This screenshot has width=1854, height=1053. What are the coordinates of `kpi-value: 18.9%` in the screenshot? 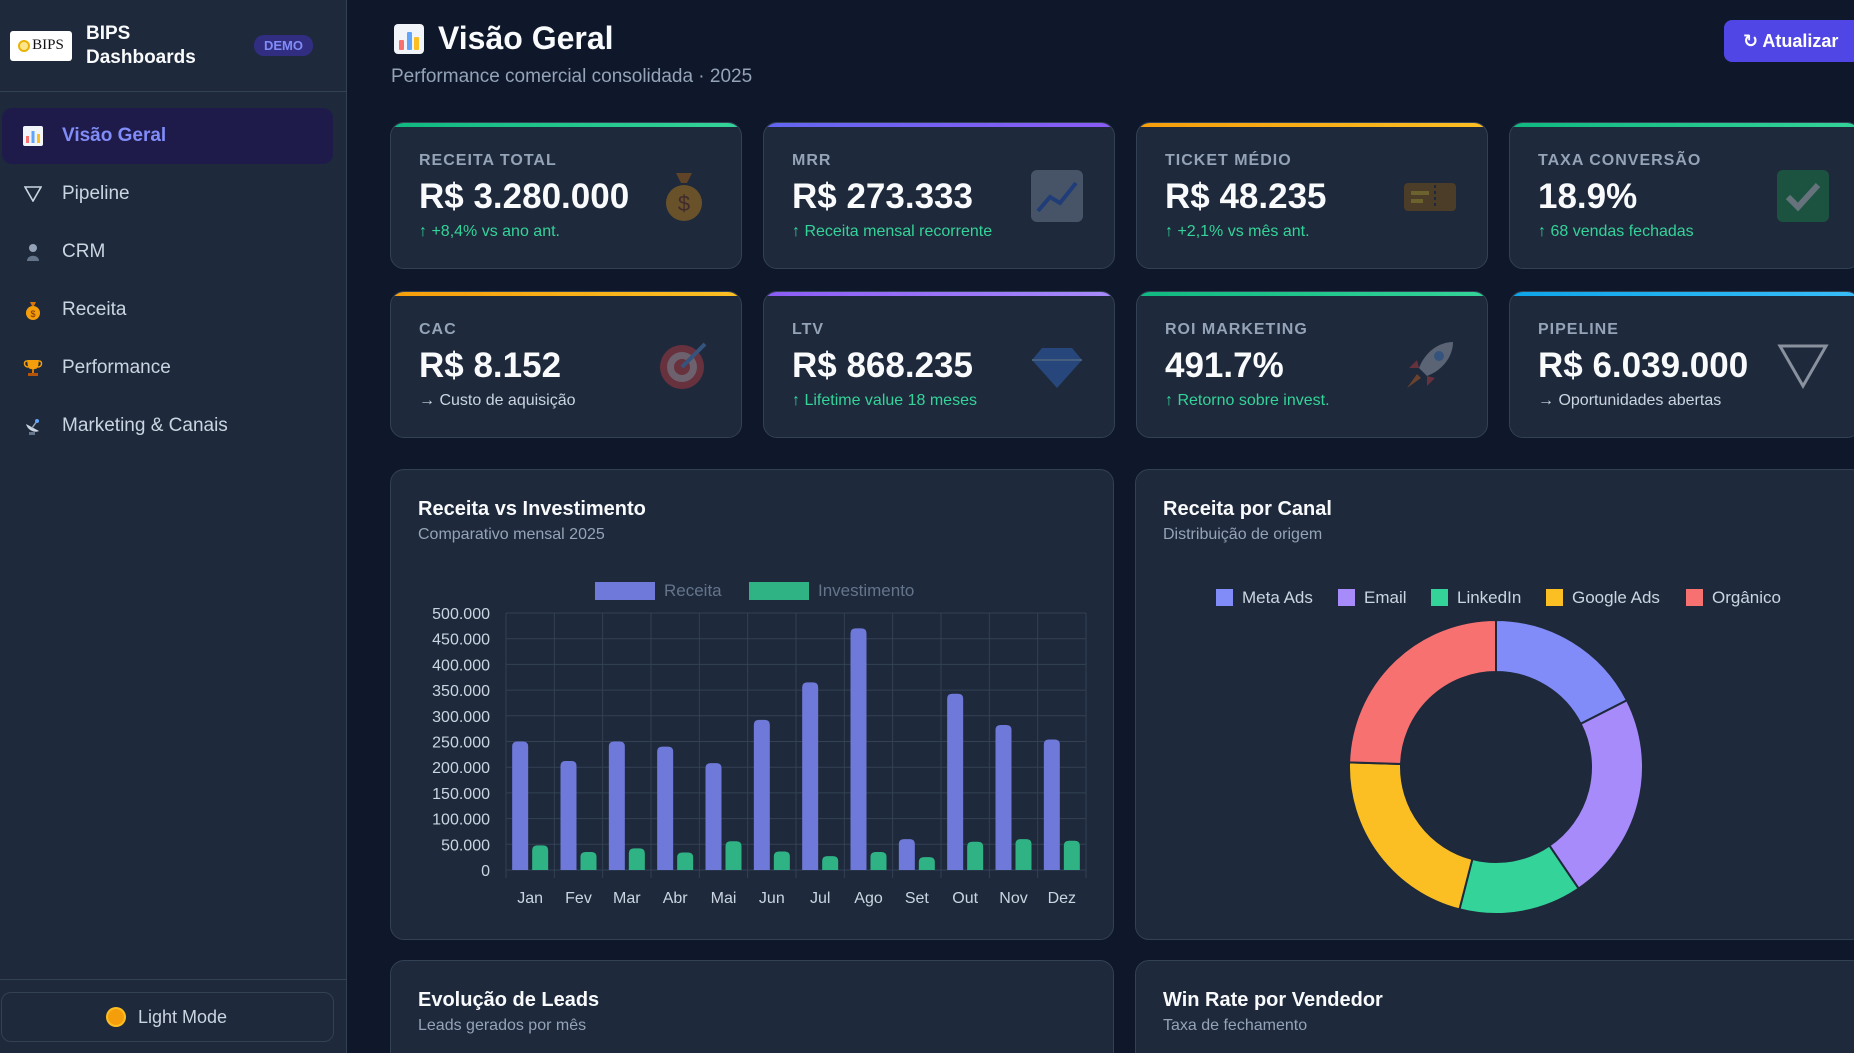 It's located at (1588, 196).